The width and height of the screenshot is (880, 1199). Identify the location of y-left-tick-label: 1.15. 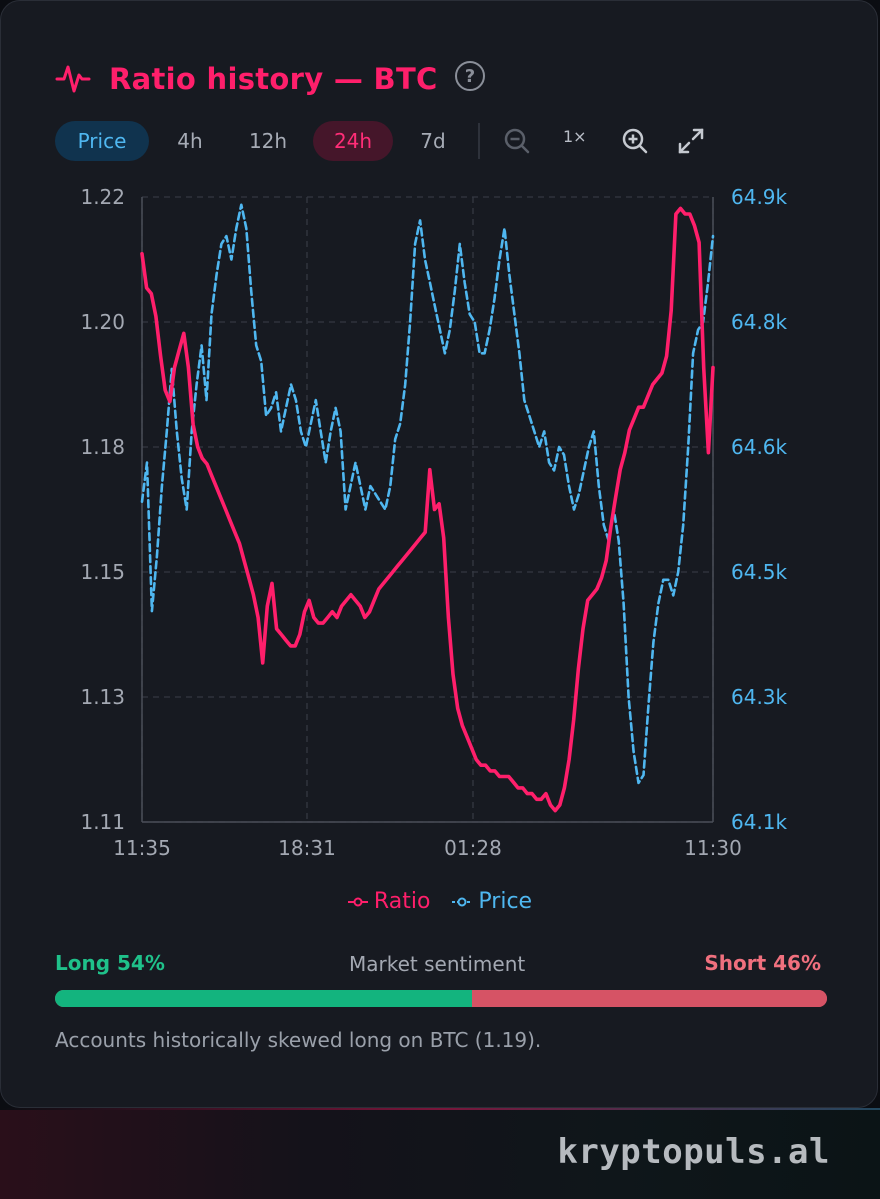
(102, 572).